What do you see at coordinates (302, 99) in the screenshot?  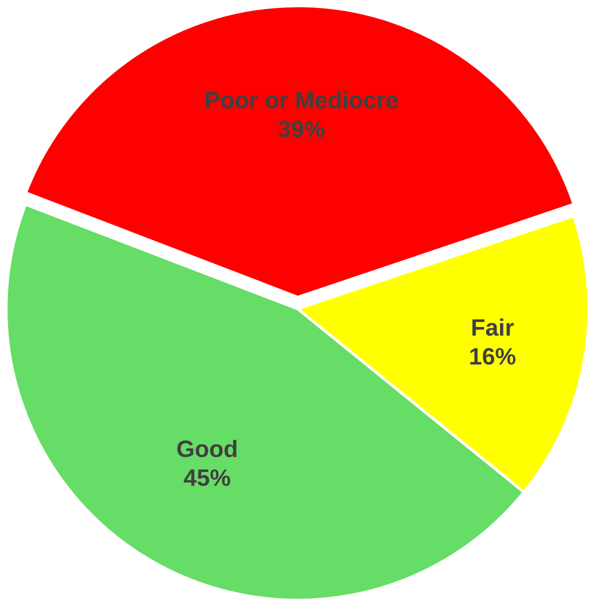 I see `slice-label: Poor or Mediocre` at bounding box center [302, 99].